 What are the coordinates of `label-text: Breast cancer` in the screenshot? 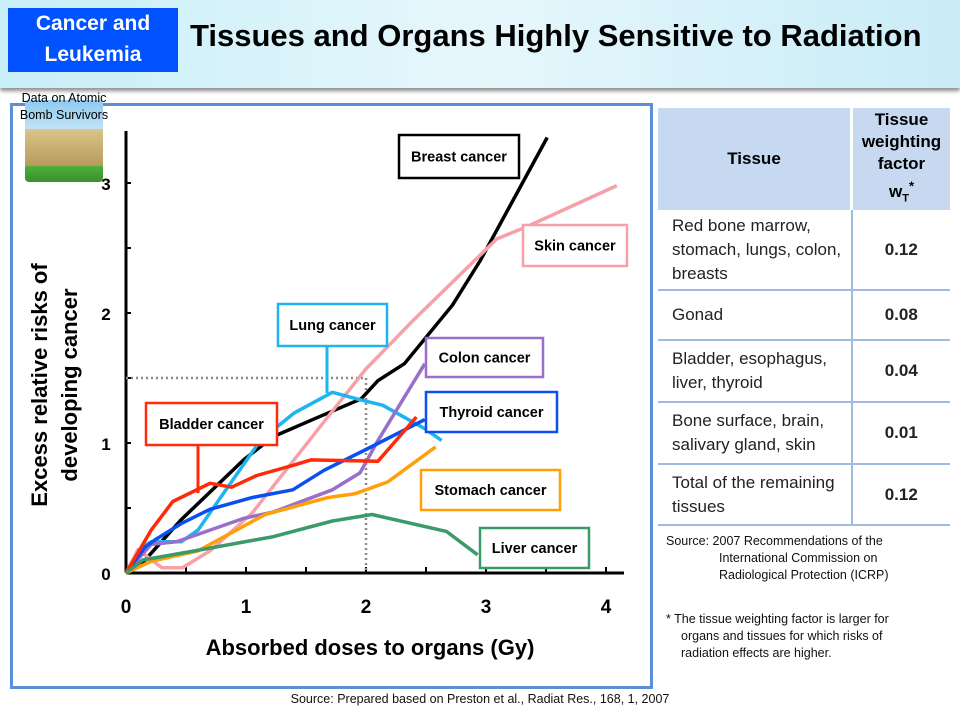 It's located at (459, 158).